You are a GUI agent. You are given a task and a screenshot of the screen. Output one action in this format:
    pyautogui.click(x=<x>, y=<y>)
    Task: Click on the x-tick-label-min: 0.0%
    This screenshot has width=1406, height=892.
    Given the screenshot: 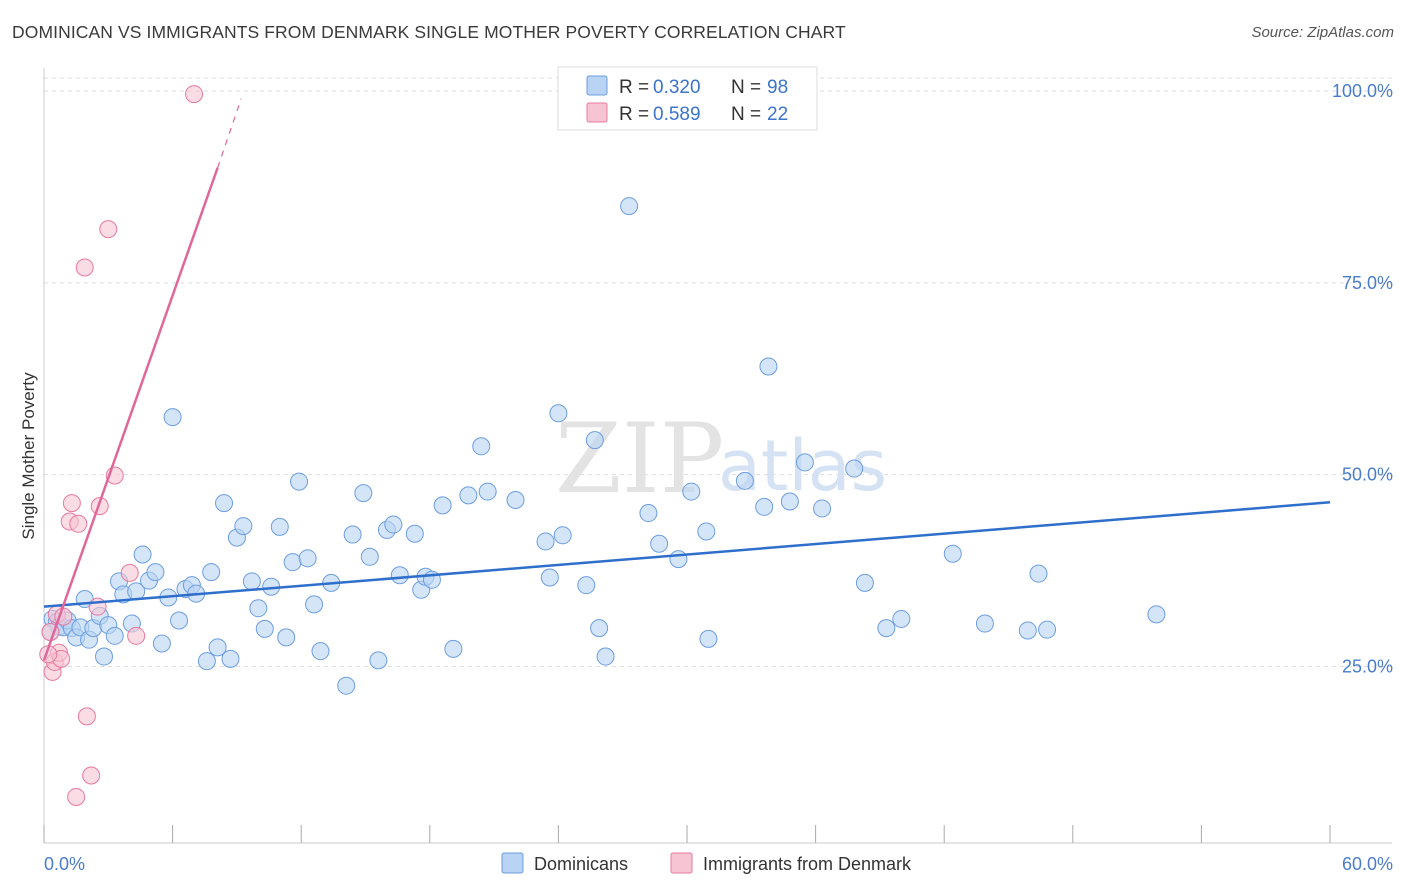 What is the action you would take?
    pyautogui.click(x=64, y=864)
    